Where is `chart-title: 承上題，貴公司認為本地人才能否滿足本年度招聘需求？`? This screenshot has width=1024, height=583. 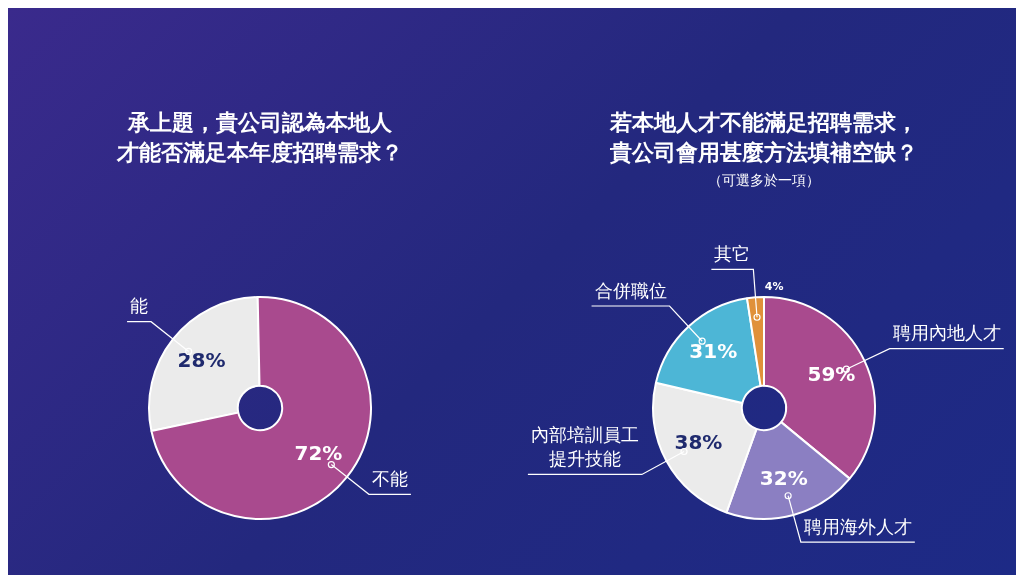 chart-title: 承上題，貴公司認為本地人才能否滿足本年度招聘需求？ is located at coordinates (260, 138).